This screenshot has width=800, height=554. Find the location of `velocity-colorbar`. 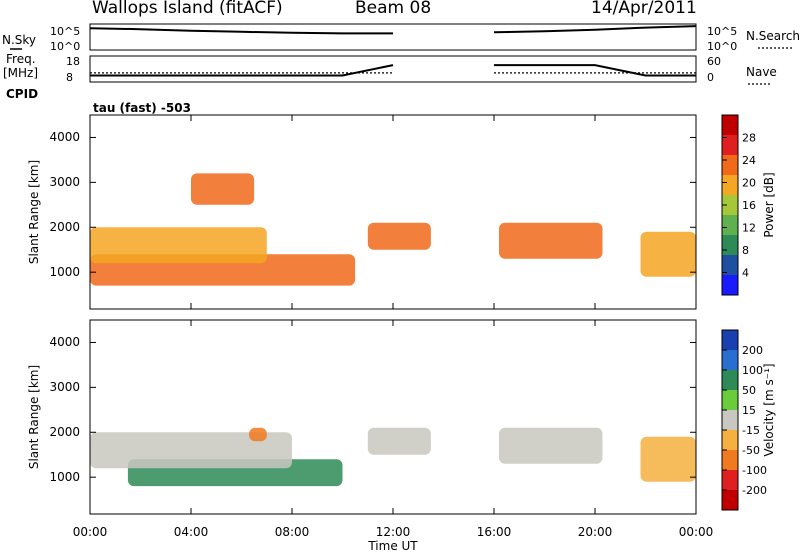

velocity-colorbar is located at coordinates (730, 420).